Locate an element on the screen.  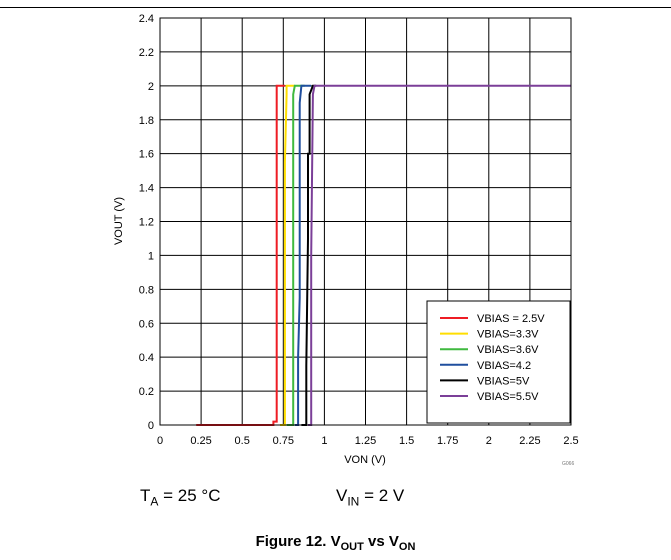
caption-sub-out: OUT is located at coordinates (352, 547).